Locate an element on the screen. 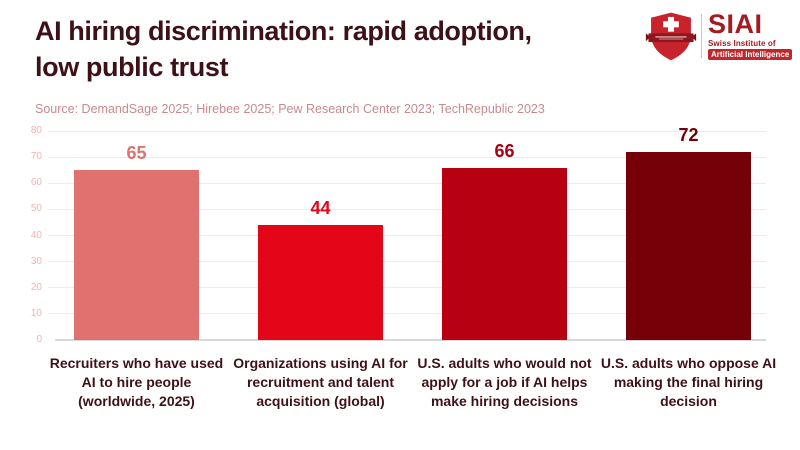 This screenshot has height=450, width=800. y-tick-label: 80 is located at coordinates (36, 130).